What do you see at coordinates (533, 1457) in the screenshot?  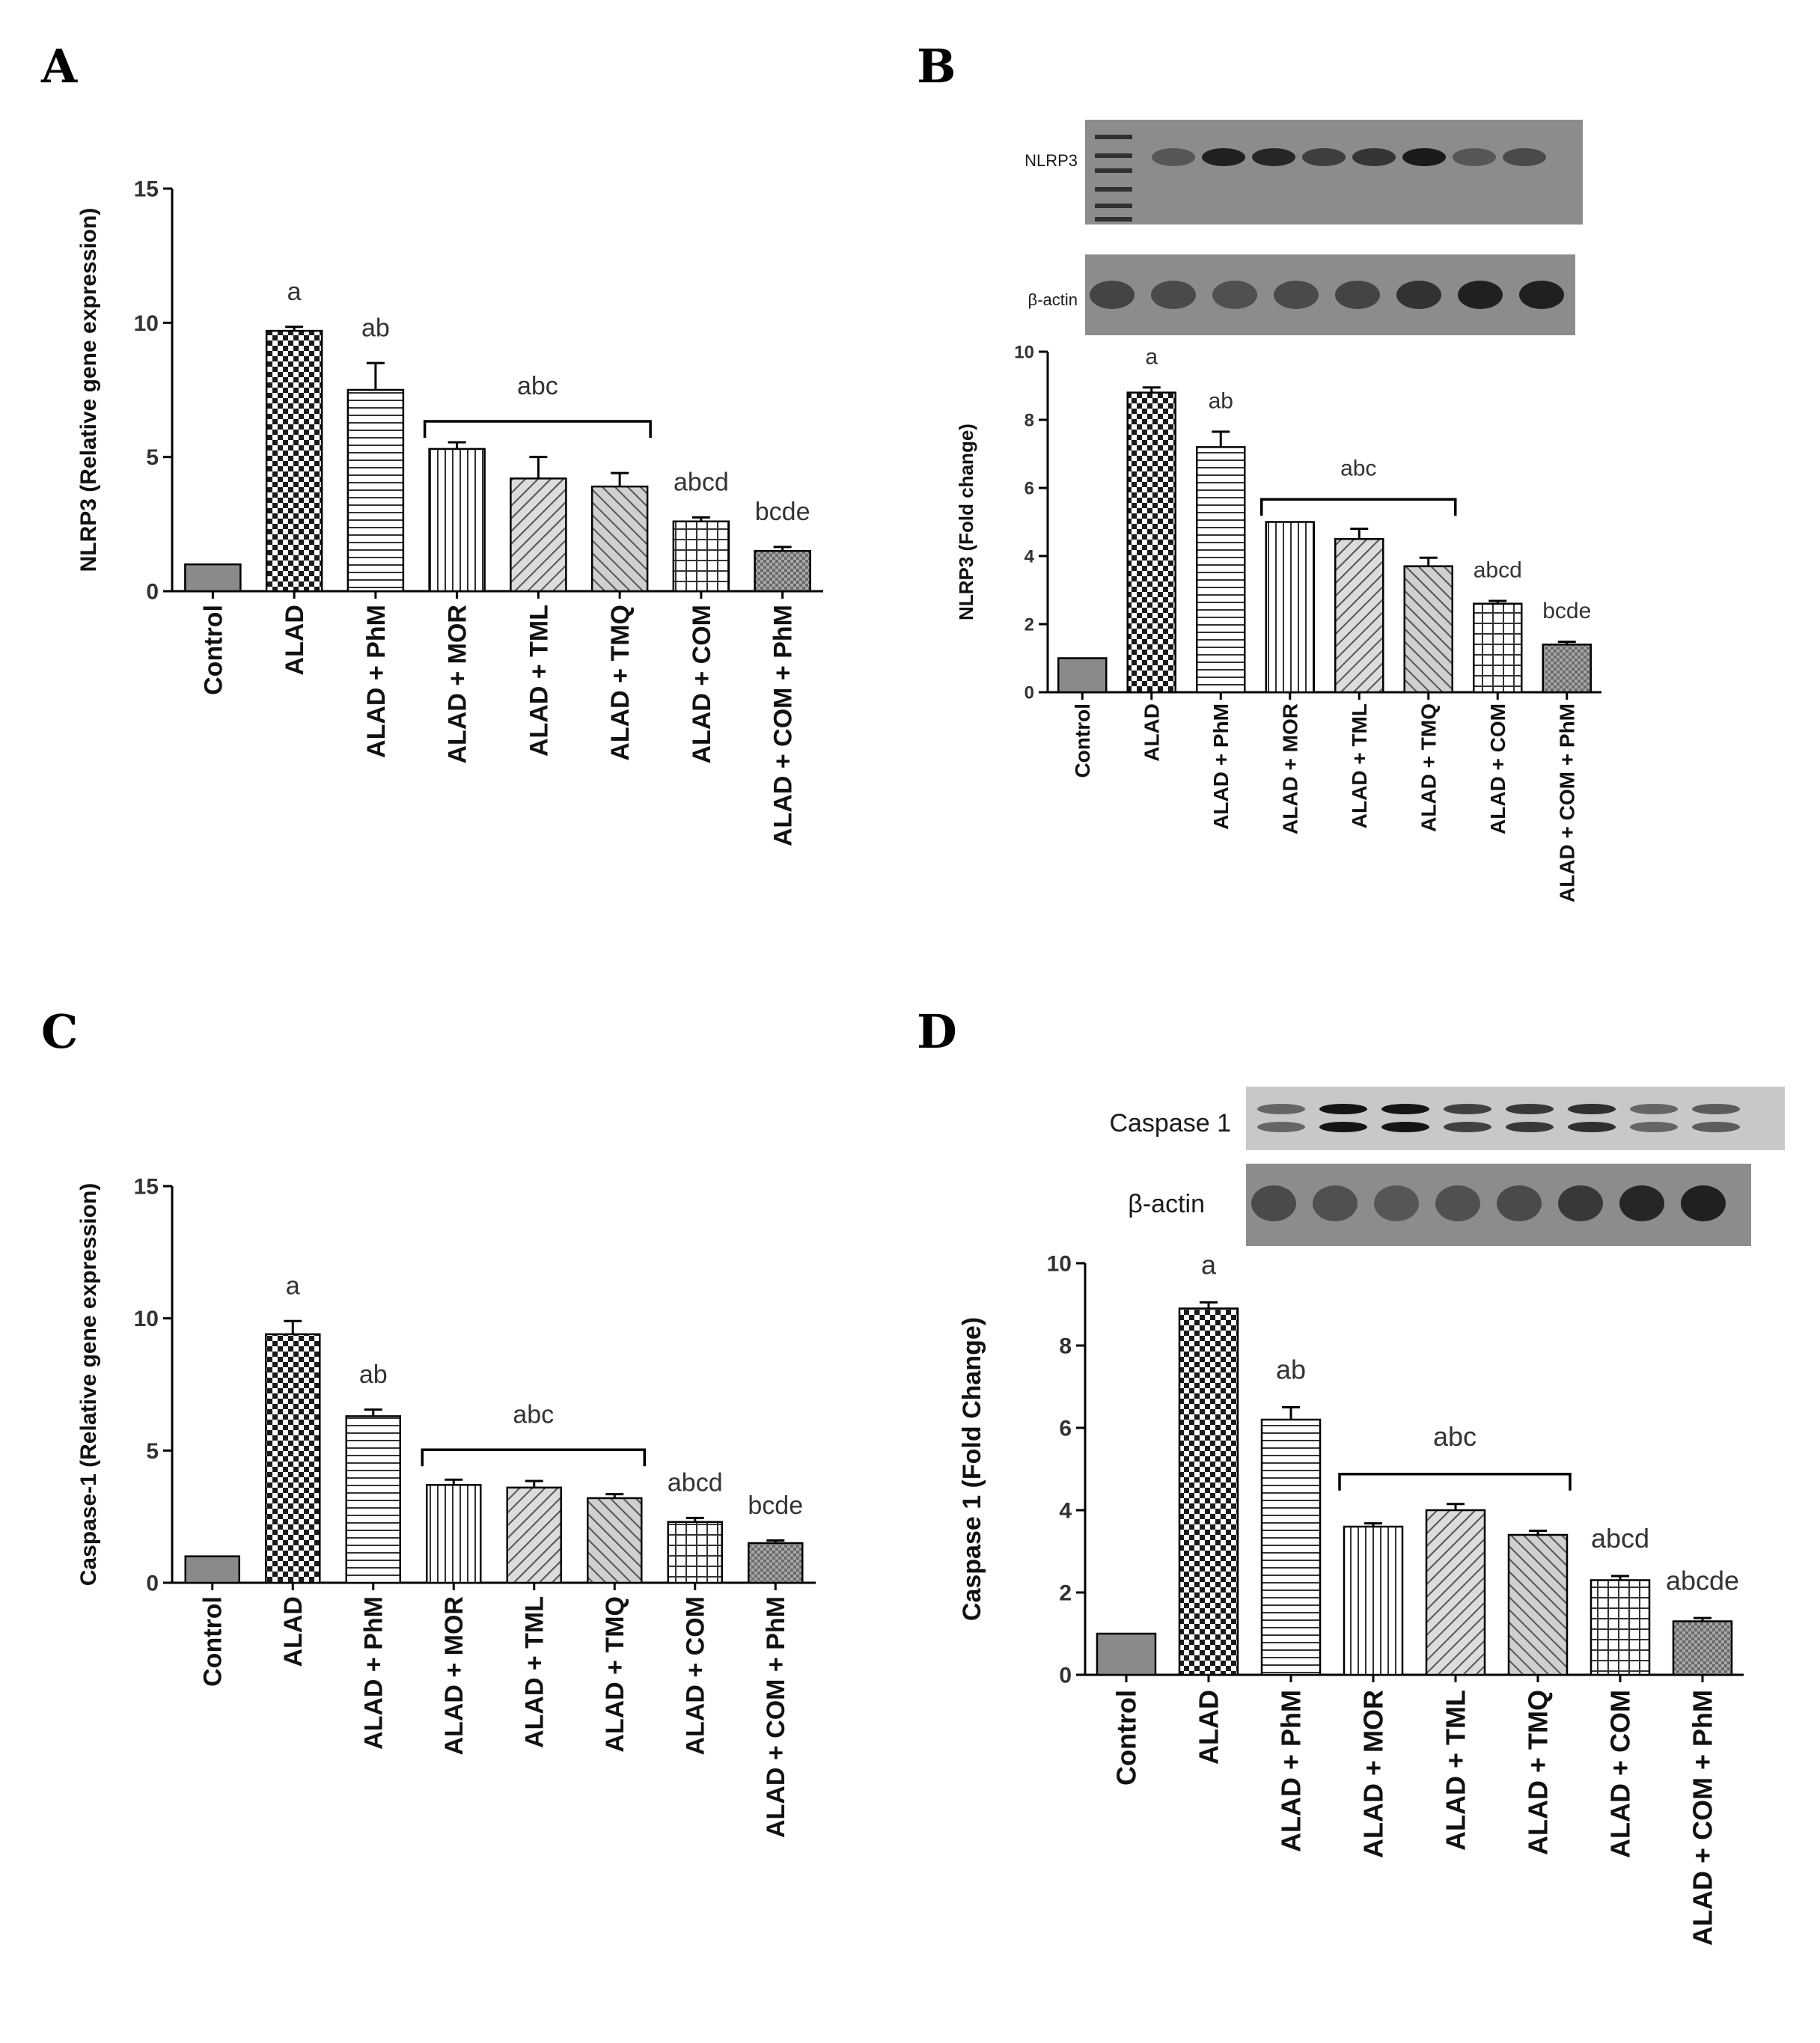 I see `chart-c-bracket` at bounding box center [533, 1457].